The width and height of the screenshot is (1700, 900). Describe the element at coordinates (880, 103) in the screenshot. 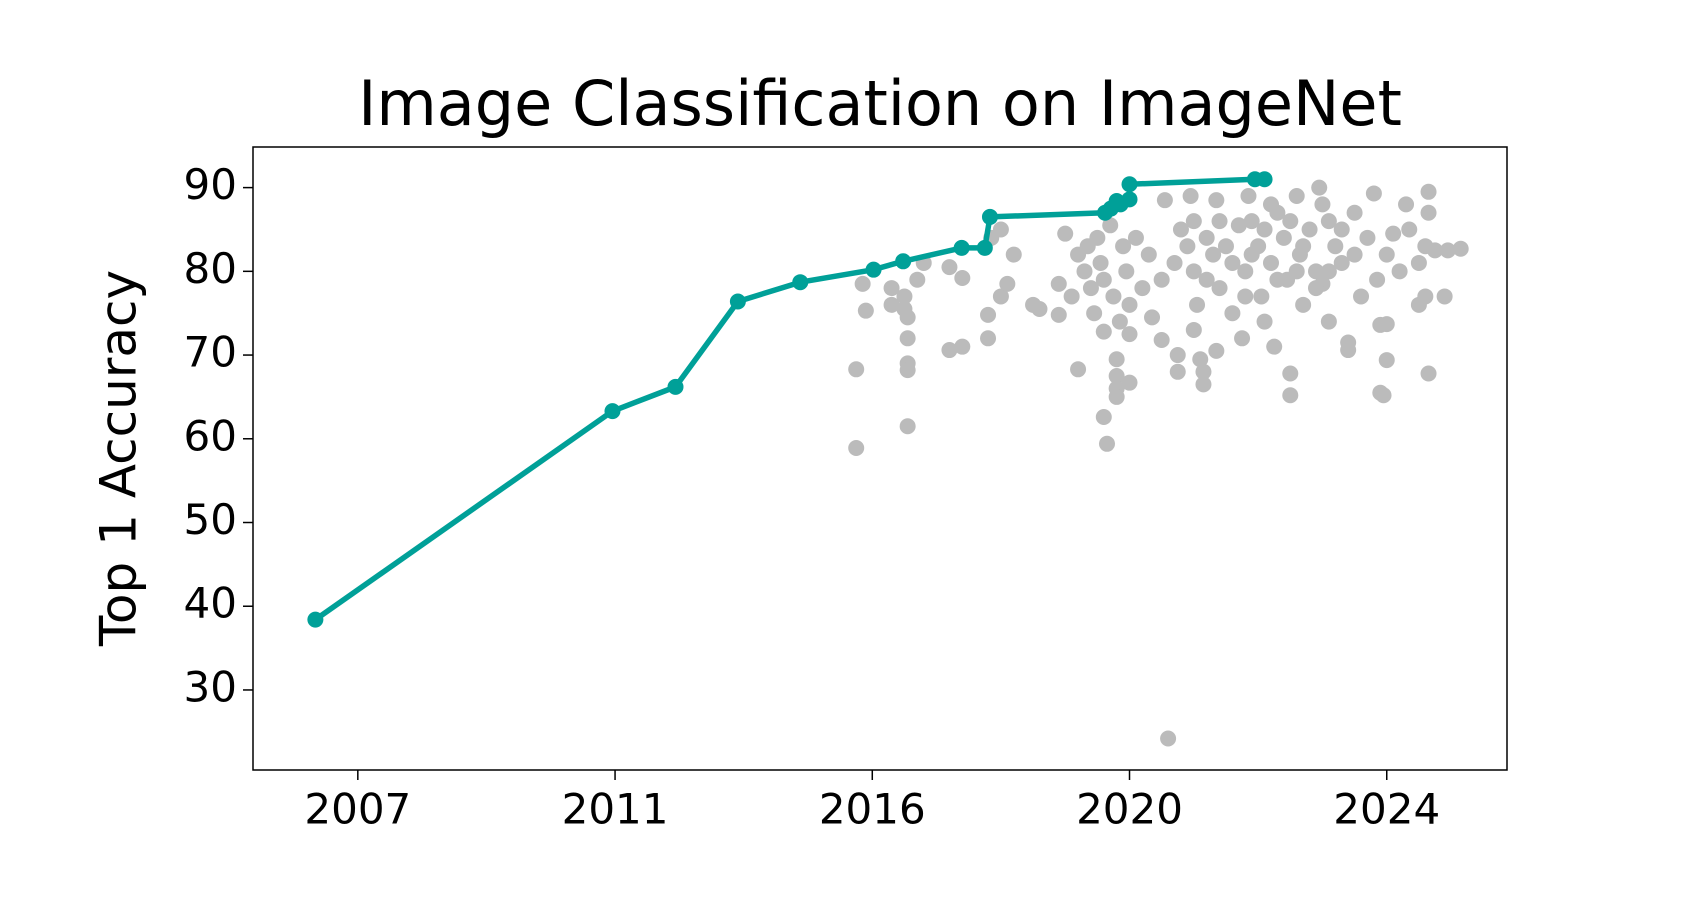

I see `chart-title: Image Classification on ImageNet` at that location.